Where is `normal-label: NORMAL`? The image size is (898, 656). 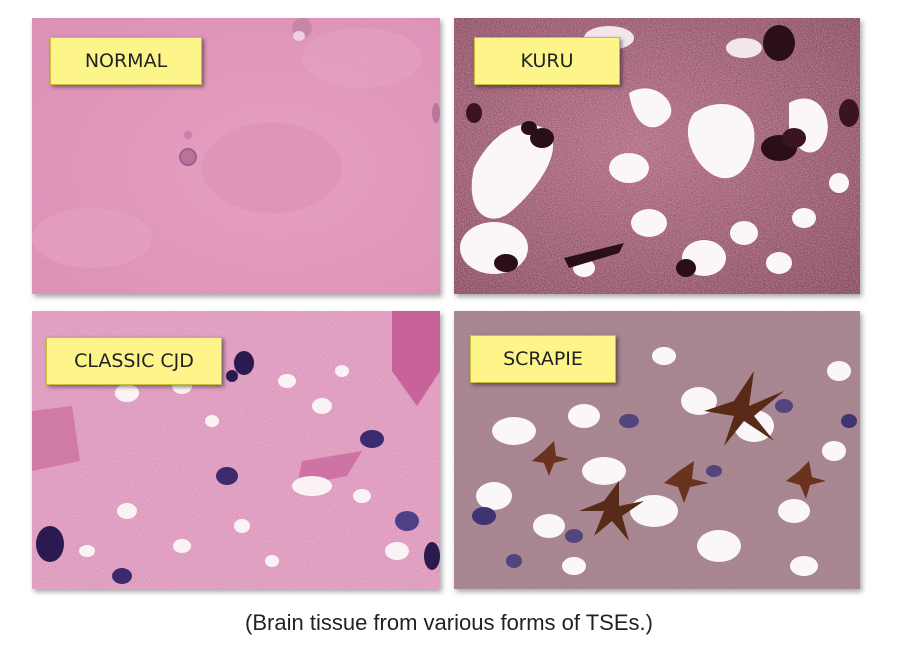 normal-label: NORMAL is located at coordinates (126, 61).